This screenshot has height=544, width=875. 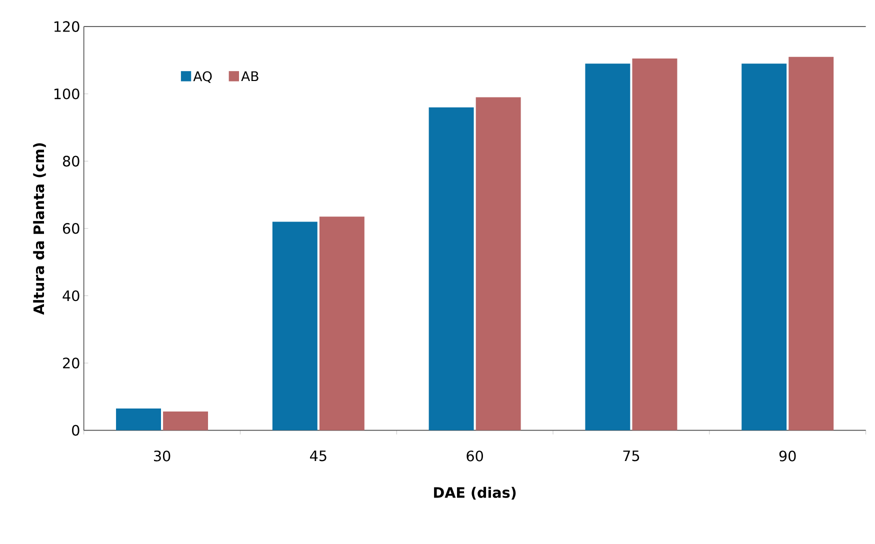 I want to click on y-tick-label: 120, so click(x=67, y=26).